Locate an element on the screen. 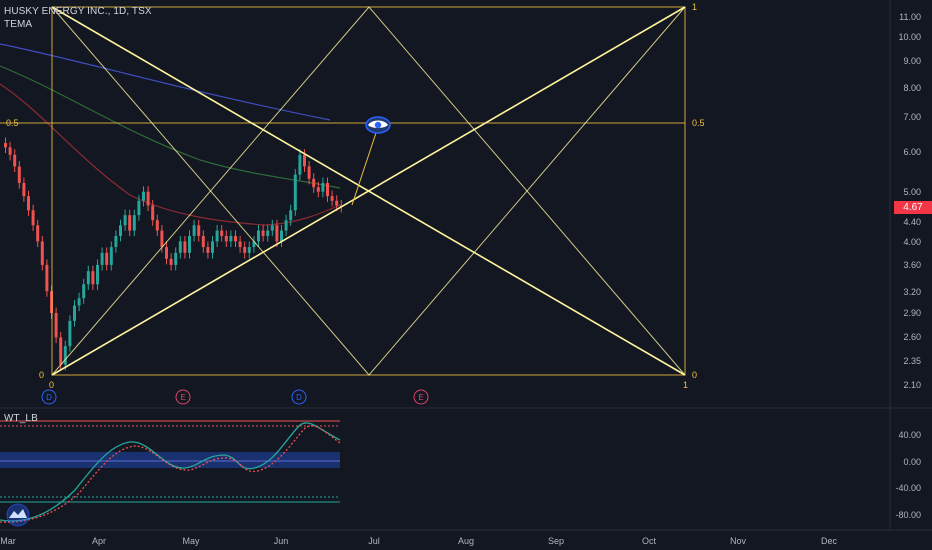 The height and width of the screenshot is (550, 932). price-tick: 2.35 is located at coordinates (912, 361).